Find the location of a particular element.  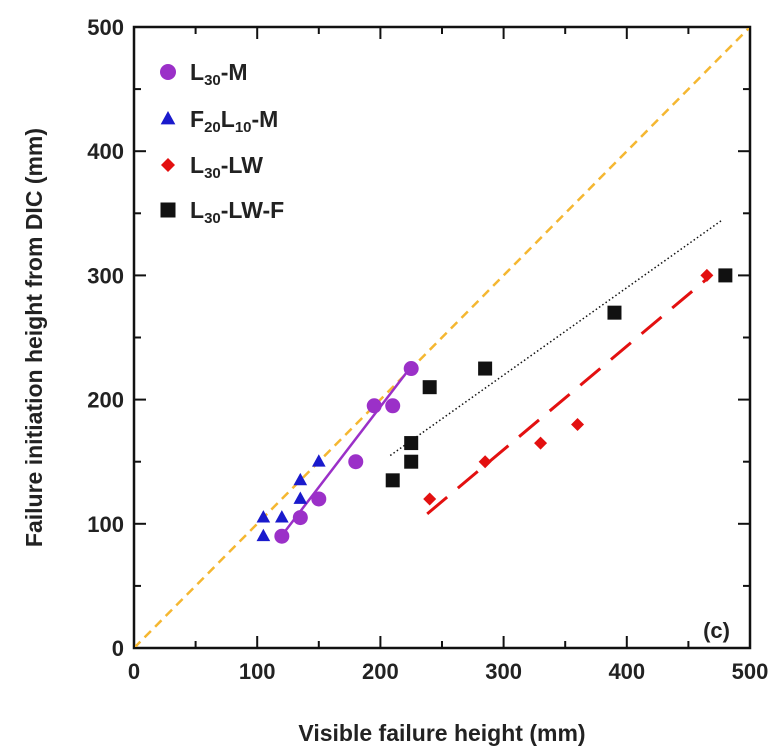

y-axis-title: Failure initiation height from DIC (mm) is located at coordinates (34, 337).